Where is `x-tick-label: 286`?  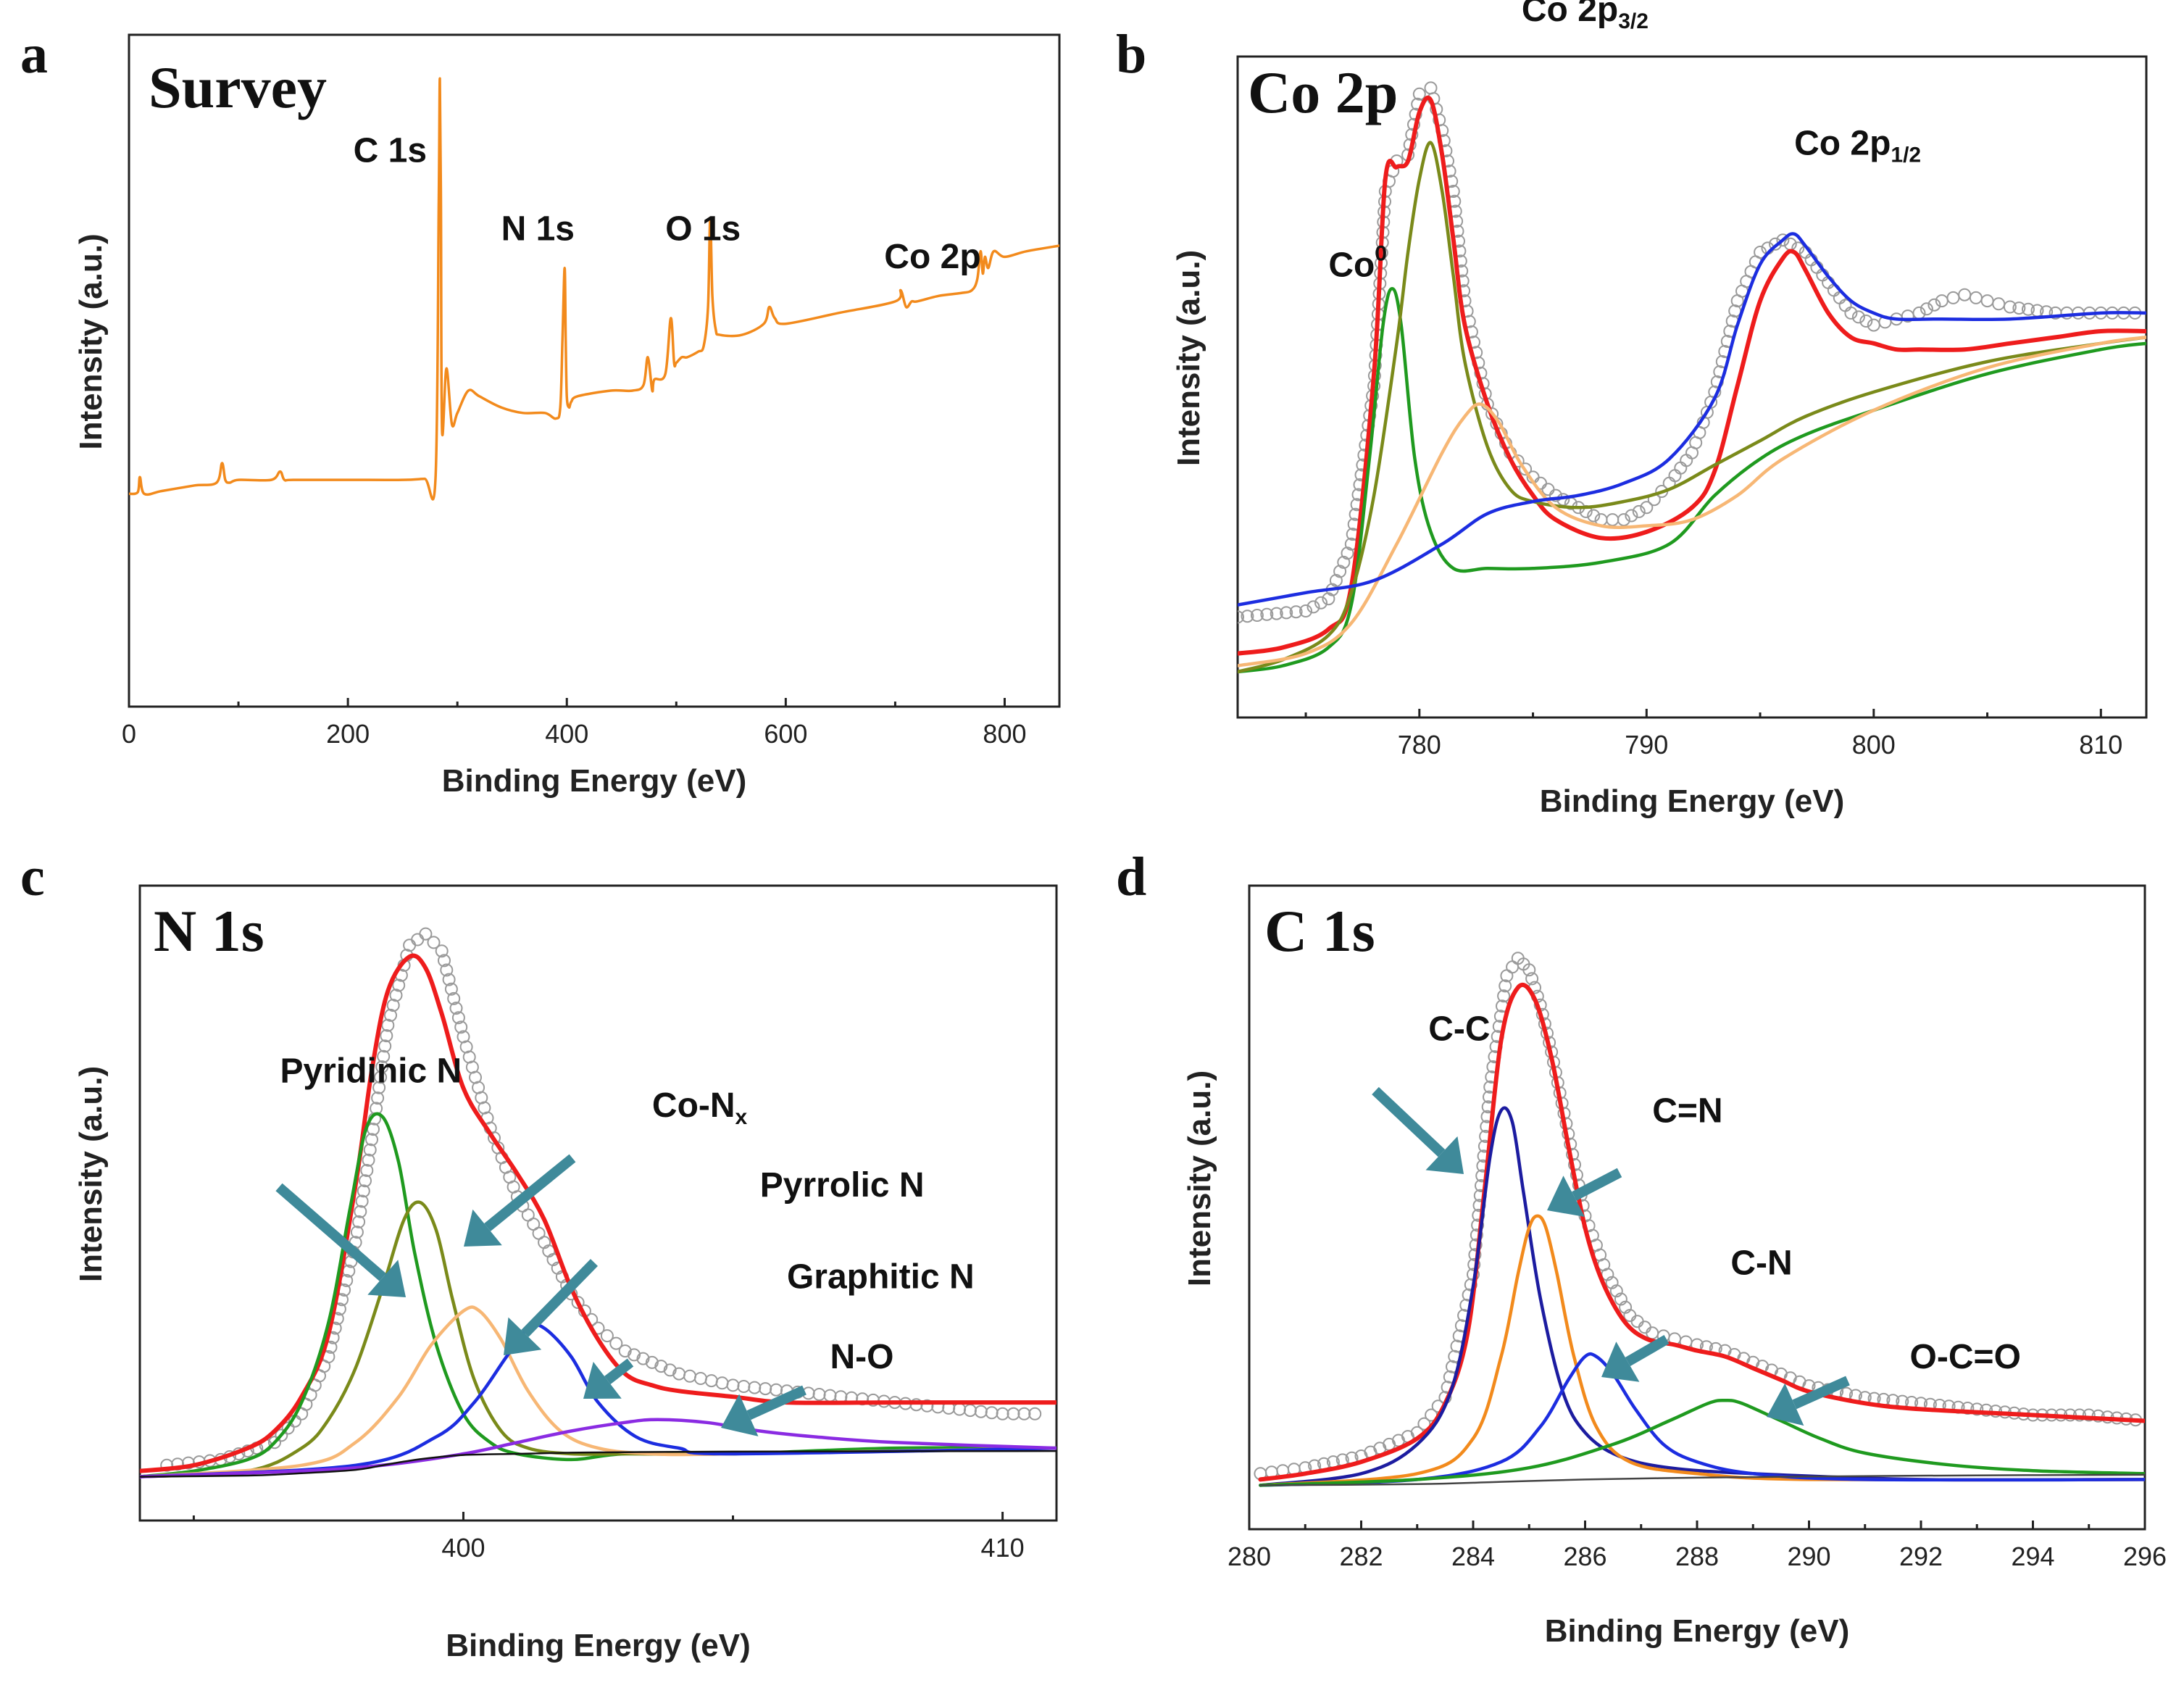 x-tick-label: 286 is located at coordinates (1584, 1557).